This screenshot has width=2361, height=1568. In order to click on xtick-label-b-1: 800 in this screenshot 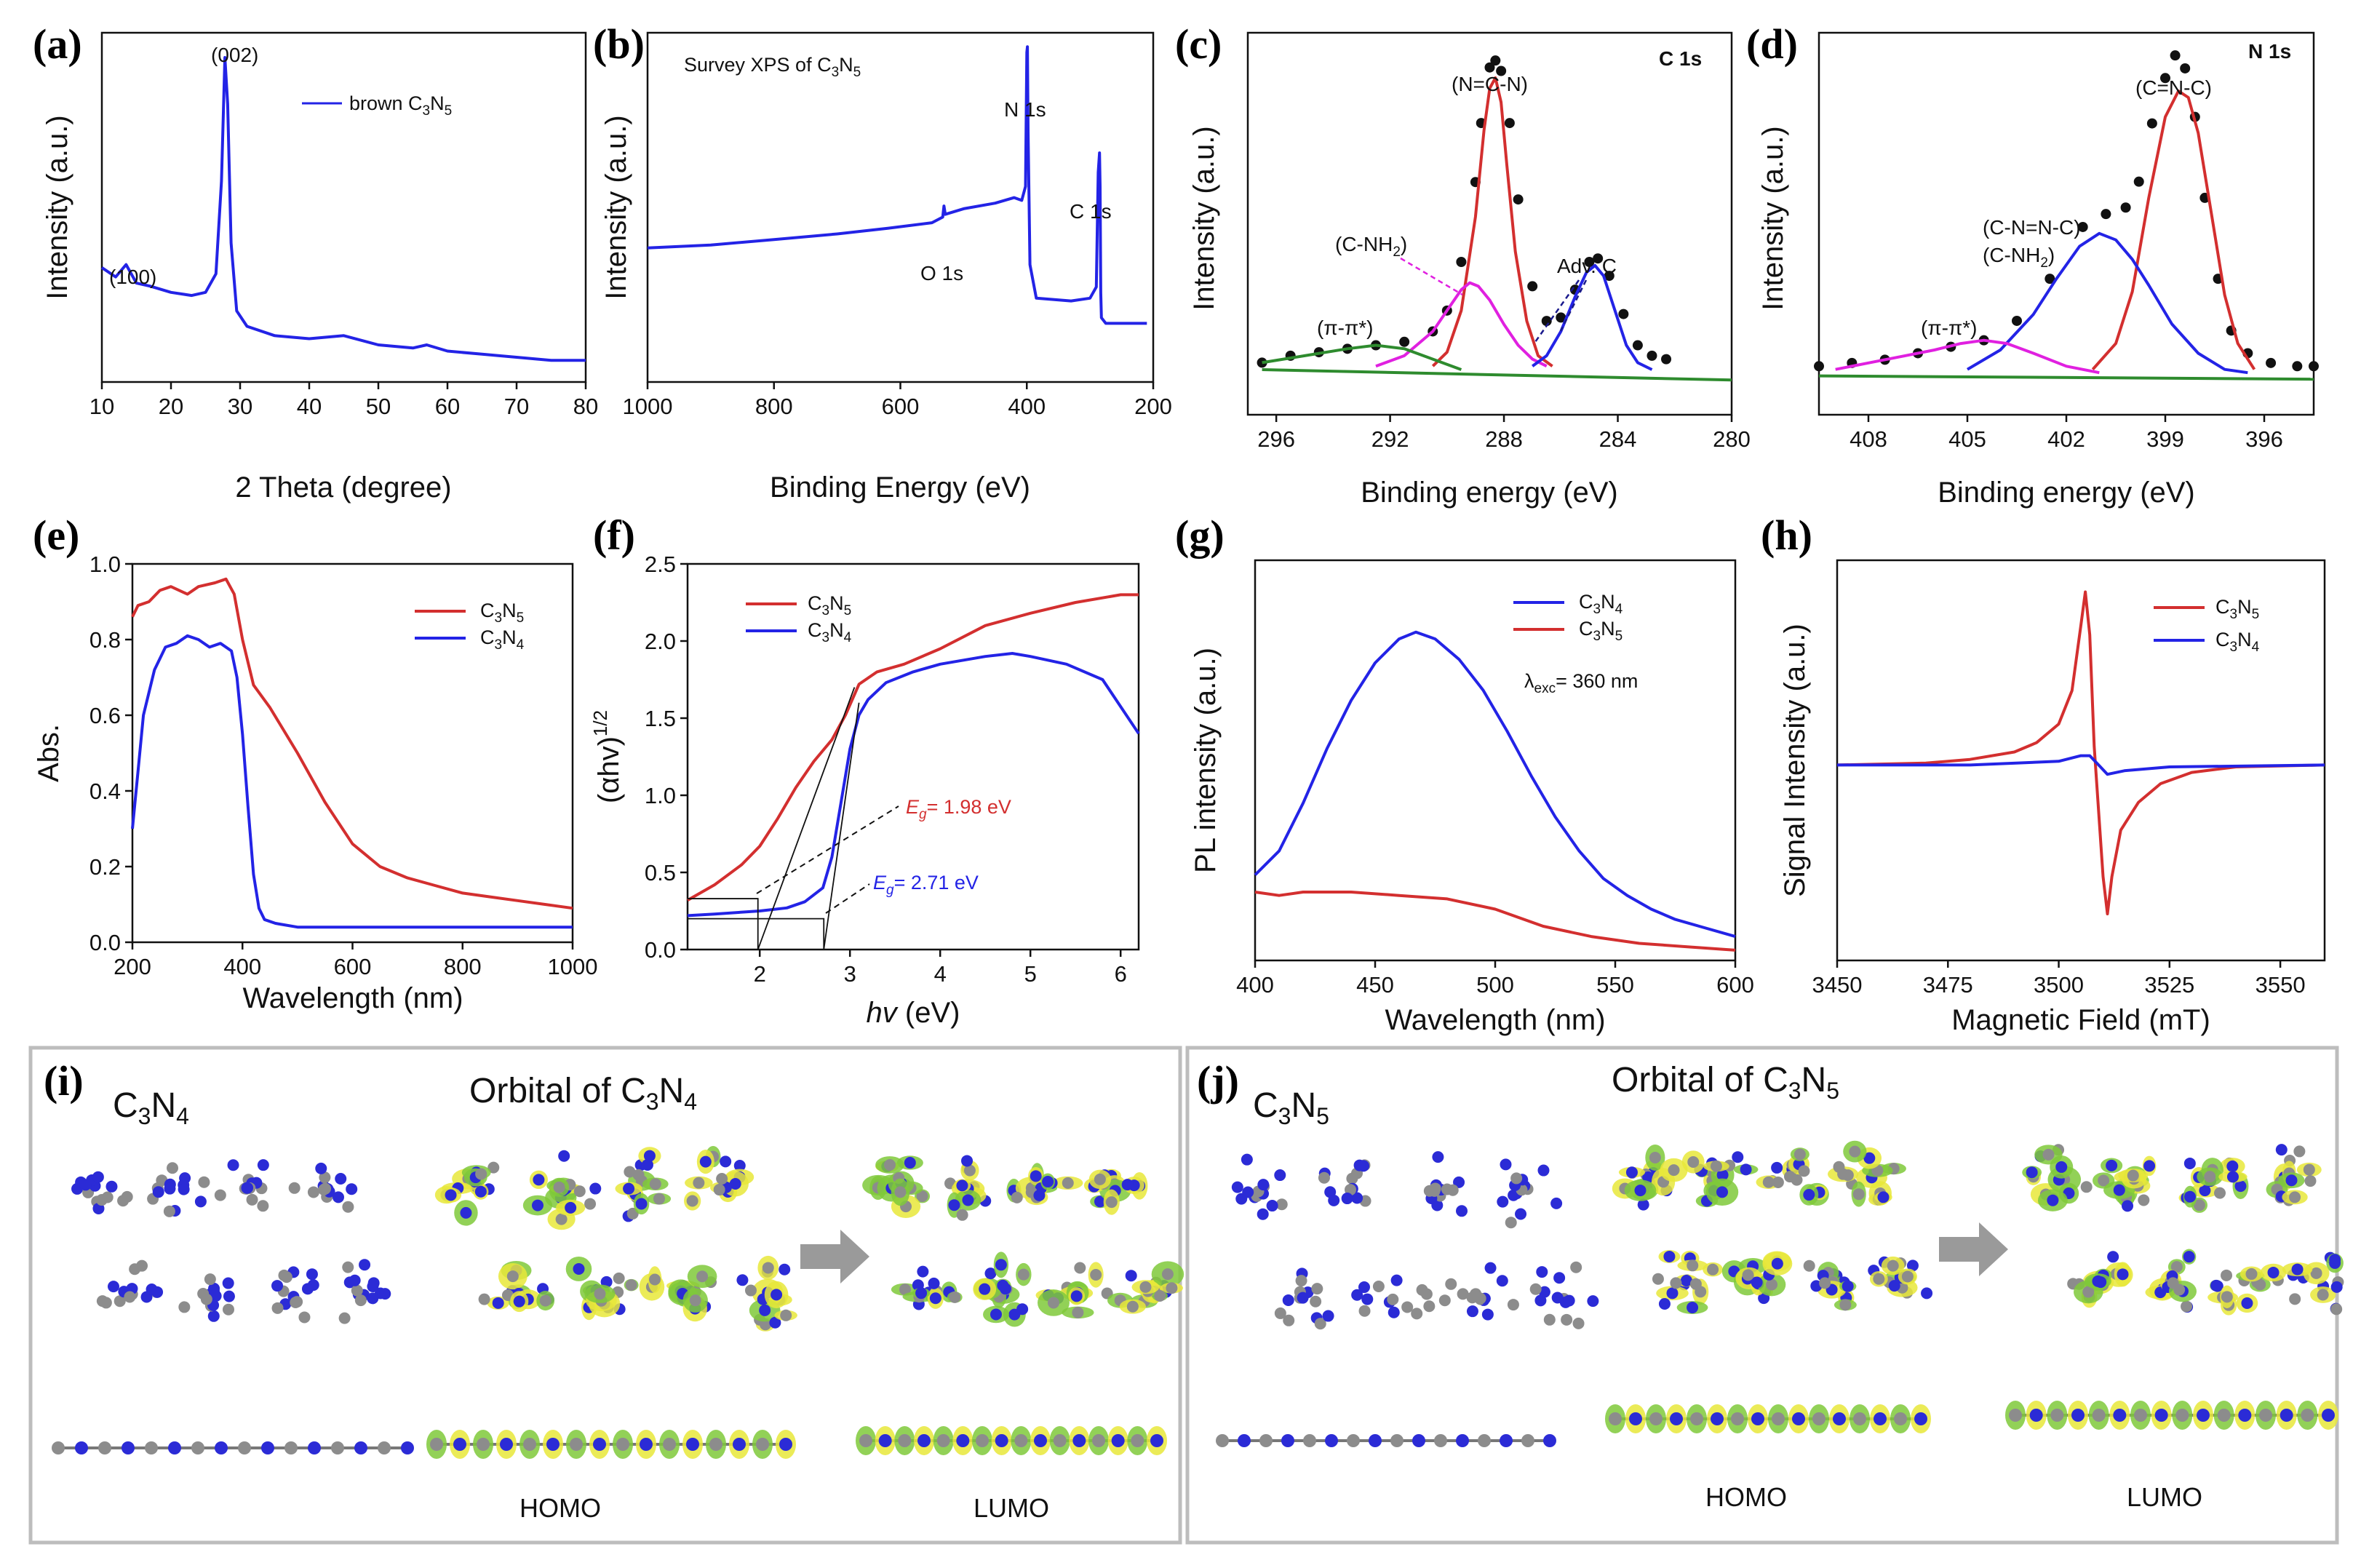, I will do `click(774, 406)`.